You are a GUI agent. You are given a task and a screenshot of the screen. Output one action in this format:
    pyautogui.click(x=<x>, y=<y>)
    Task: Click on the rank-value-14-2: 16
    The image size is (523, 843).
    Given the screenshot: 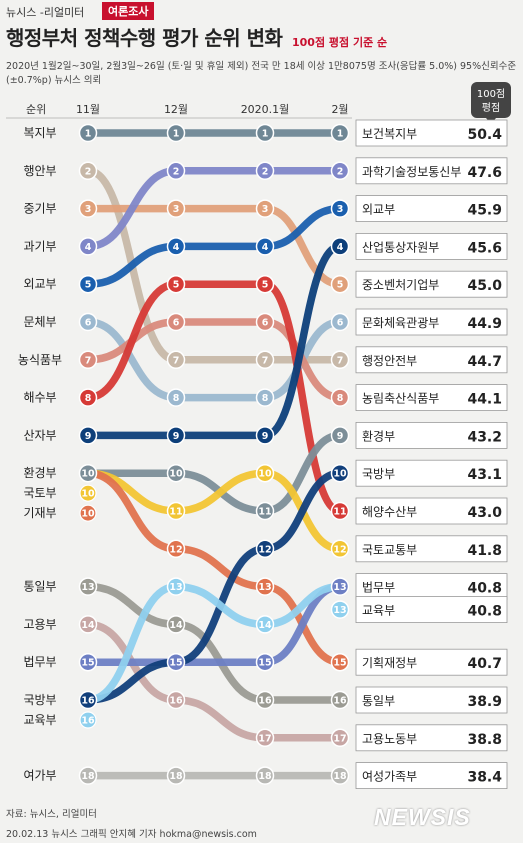 What is the action you would take?
    pyautogui.click(x=176, y=701)
    